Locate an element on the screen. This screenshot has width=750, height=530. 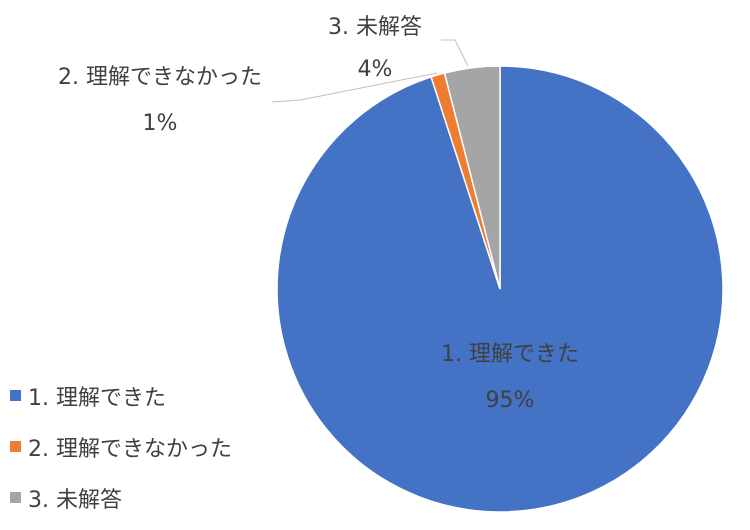
legend-label-3: 3. 未解答 is located at coordinates (75, 500).